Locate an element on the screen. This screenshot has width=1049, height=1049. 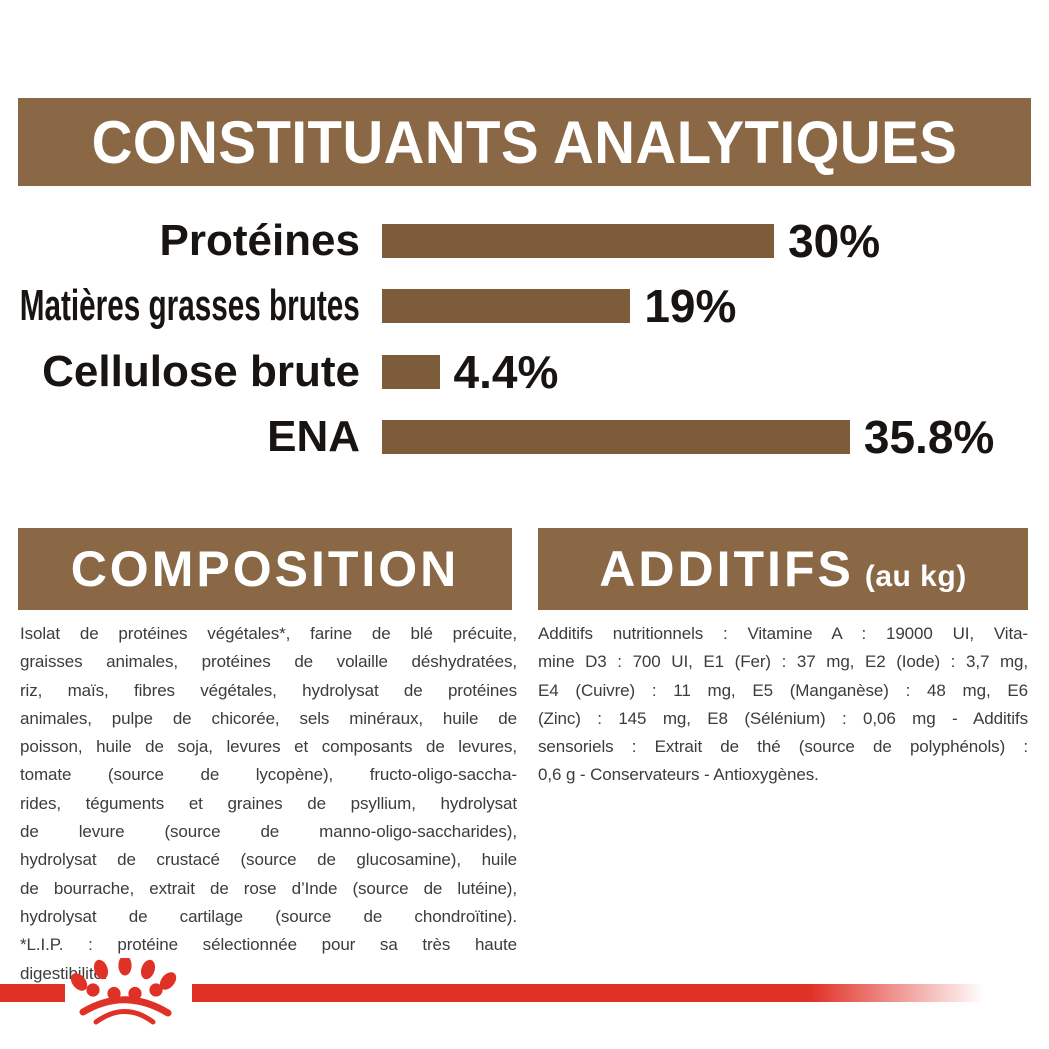
brand-red-band-left is located at coordinates (32, 993).